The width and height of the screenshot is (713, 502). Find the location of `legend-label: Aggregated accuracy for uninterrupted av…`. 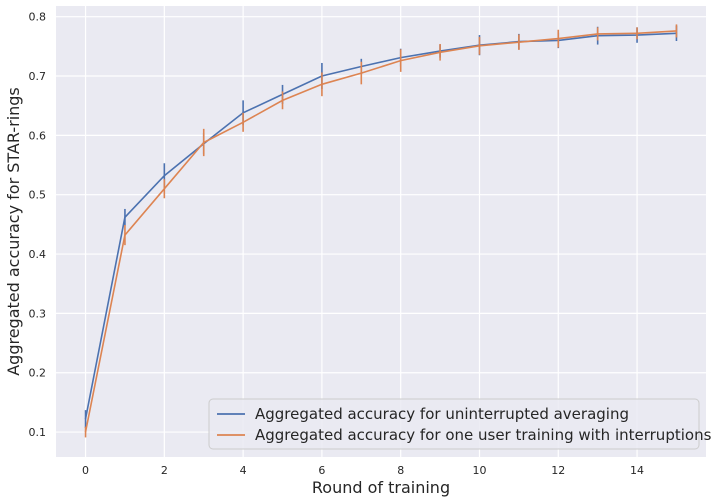

legend-label: Aggregated accuracy for uninterrupted av… is located at coordinates (442, 414).